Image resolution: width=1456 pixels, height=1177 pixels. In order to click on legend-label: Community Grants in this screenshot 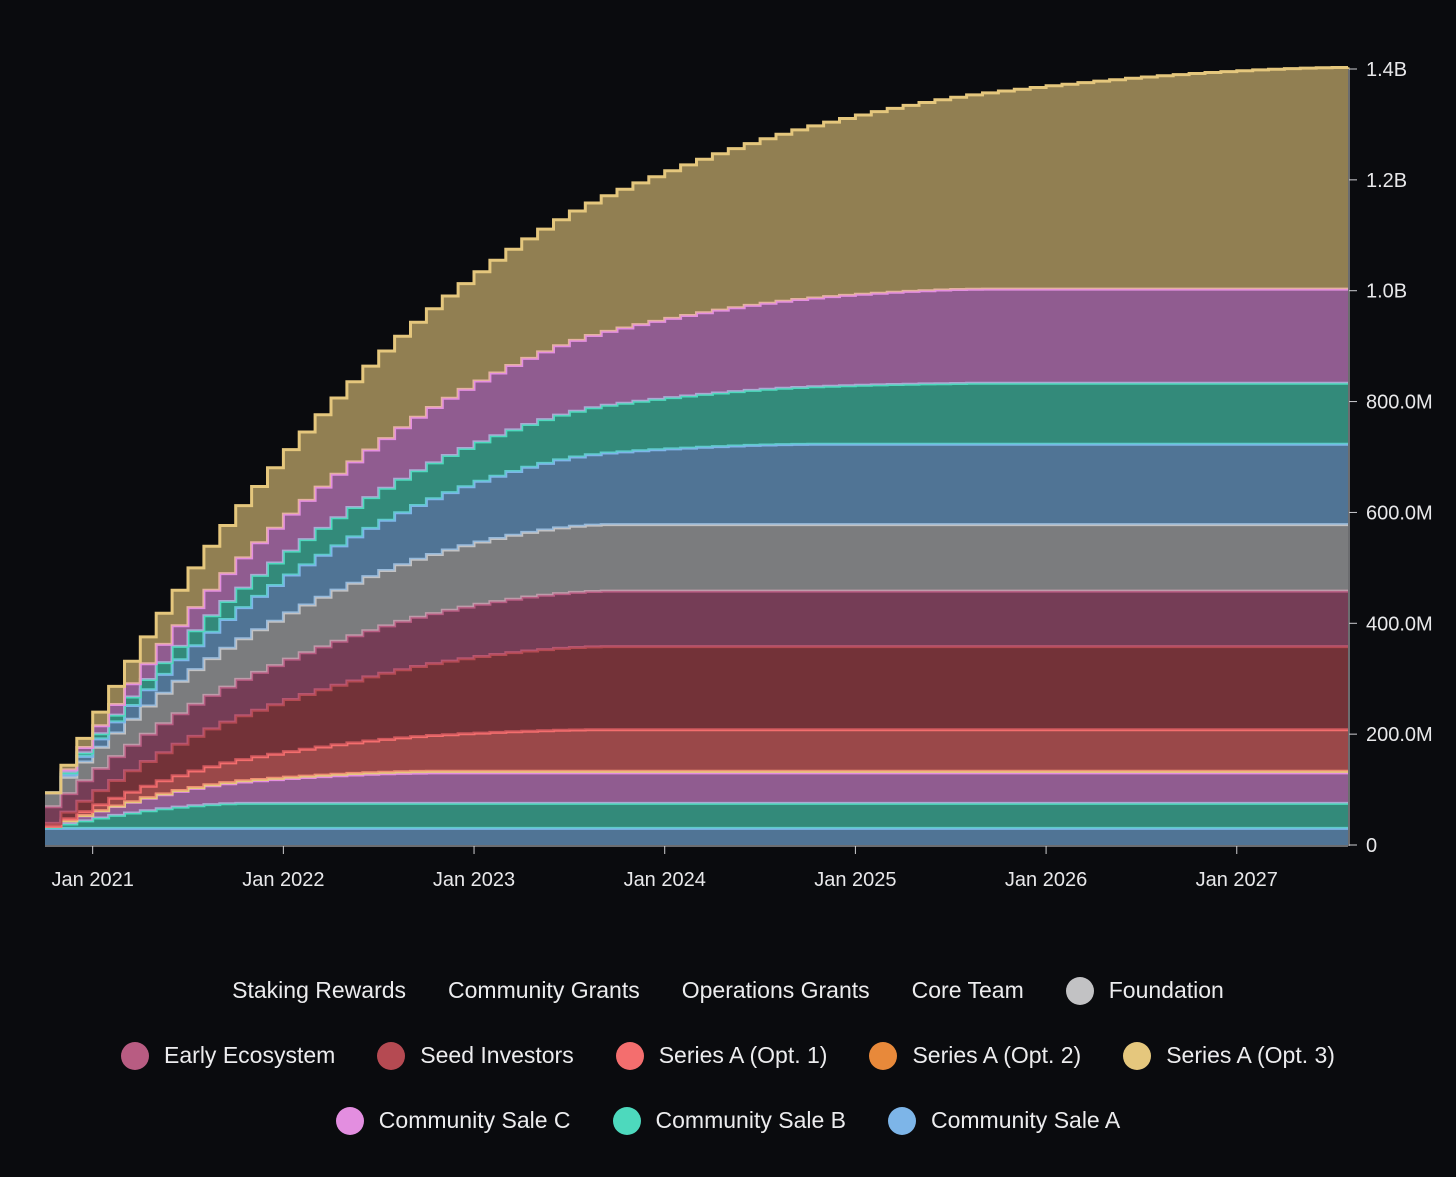, I will do `click(544, 990)`.